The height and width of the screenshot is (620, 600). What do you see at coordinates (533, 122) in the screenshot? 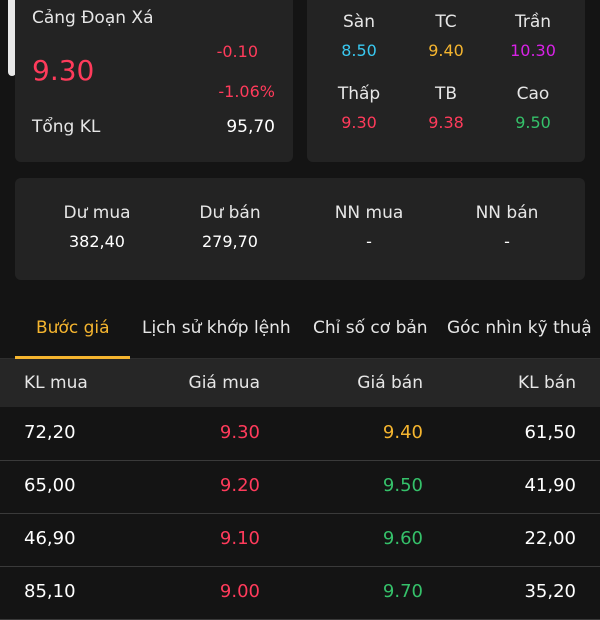
I see `high-value: 9.50` at bounding box center [533, 122].